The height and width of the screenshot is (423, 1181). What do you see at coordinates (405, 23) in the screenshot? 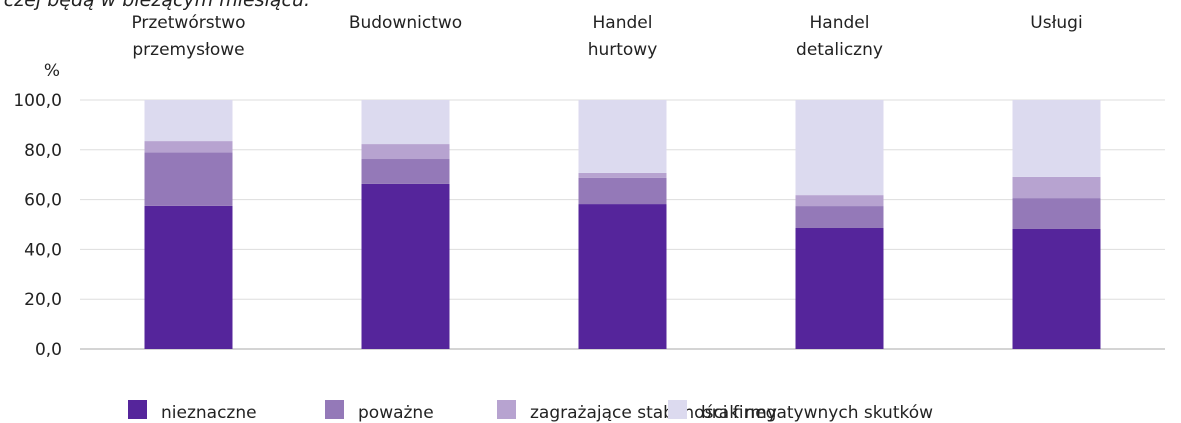
I see `x-tick-label: Budownictwo` at bounding box center [405, 23].